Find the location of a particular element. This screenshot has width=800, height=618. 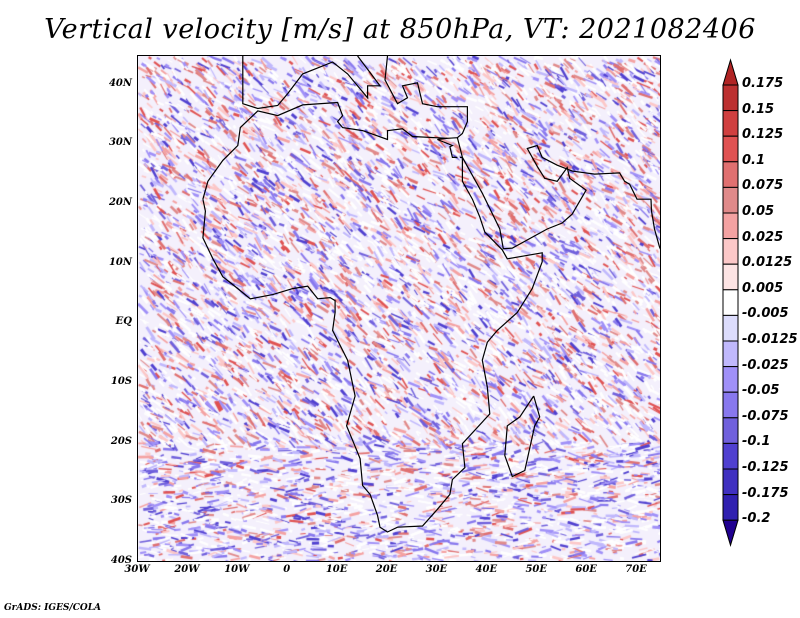

colorbar-label: -0.2 is located at coordinates (756, 519).